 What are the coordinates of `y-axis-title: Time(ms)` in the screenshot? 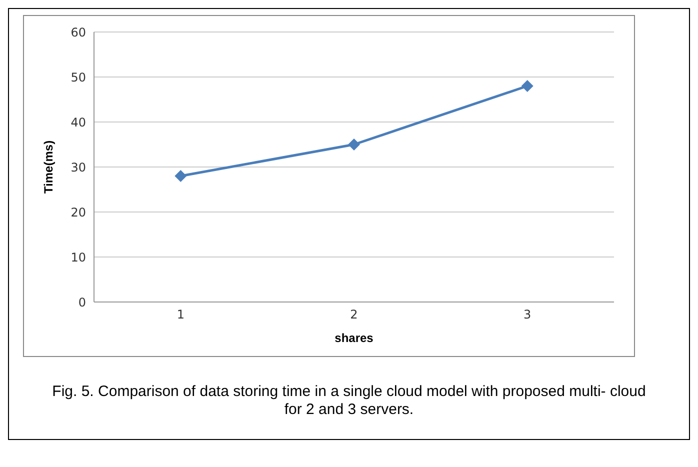 It's located at (48, 167).